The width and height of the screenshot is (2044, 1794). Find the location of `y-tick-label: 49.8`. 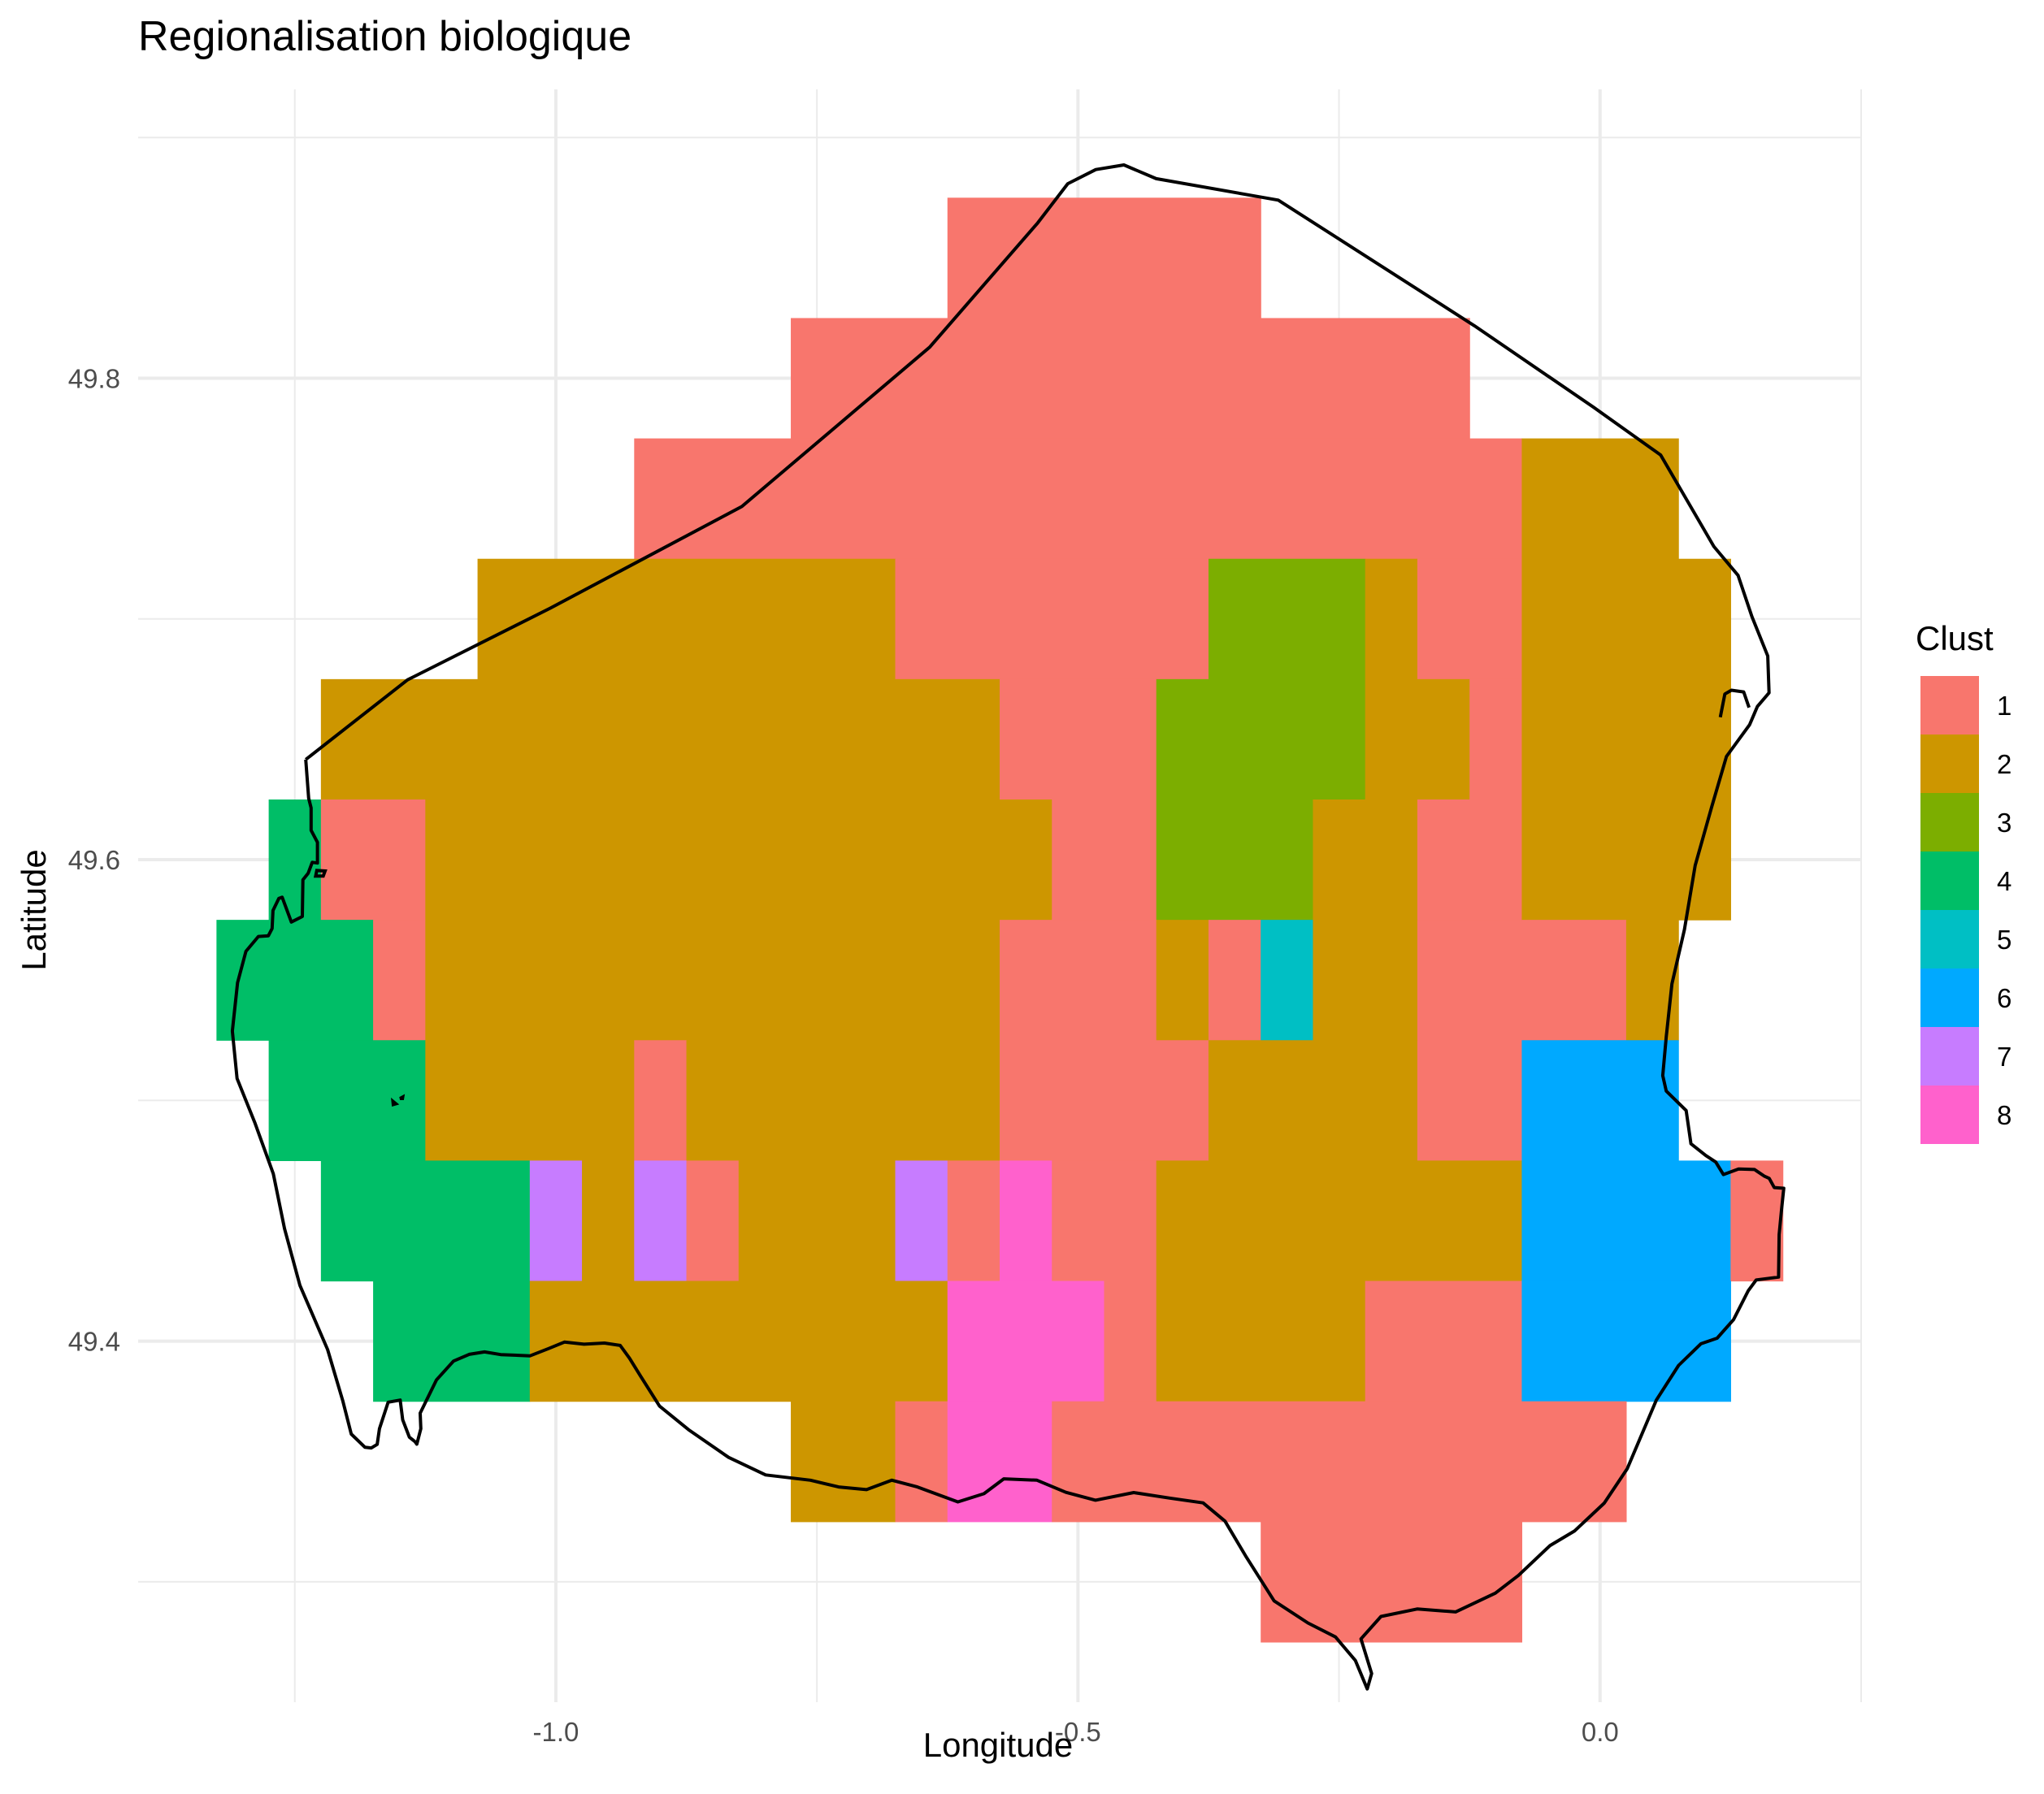

y-tick-label: 49.8 is located at coordinates (94, 379).